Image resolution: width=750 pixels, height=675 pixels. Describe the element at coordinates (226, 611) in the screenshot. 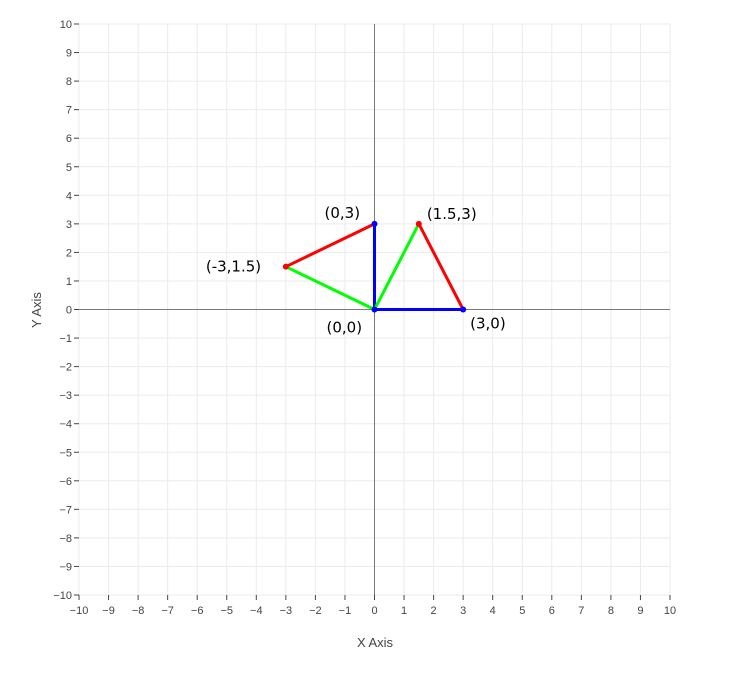

I see `x-tick-label: −5` at that location.